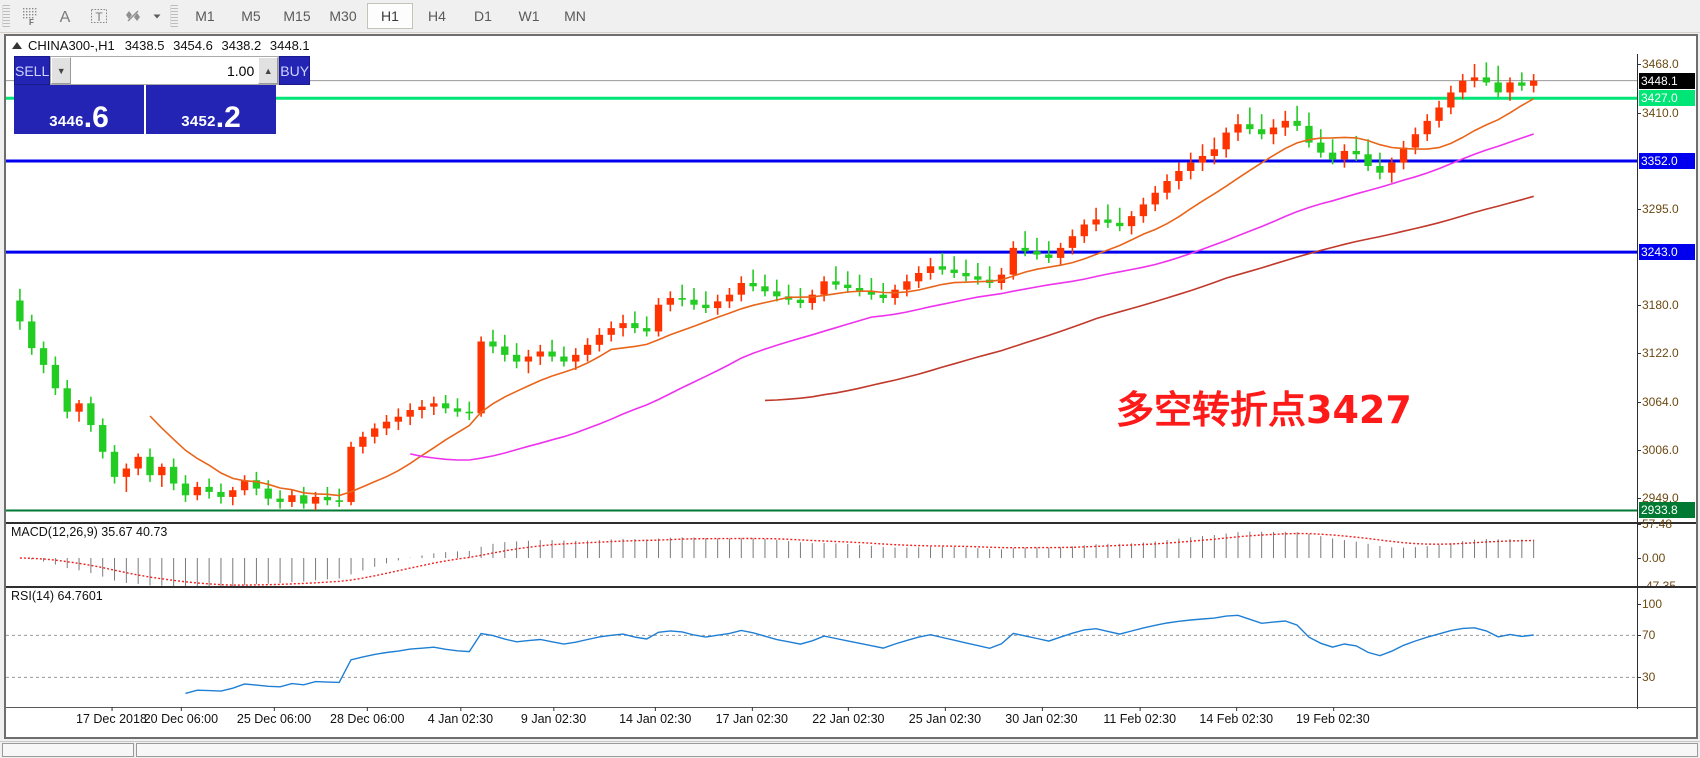 The image size is (1700, 758). Describe the element at coordinates (553, 716) in the screenshot. I see `time-axis-tick: 9 Jan 02:30` at that location.